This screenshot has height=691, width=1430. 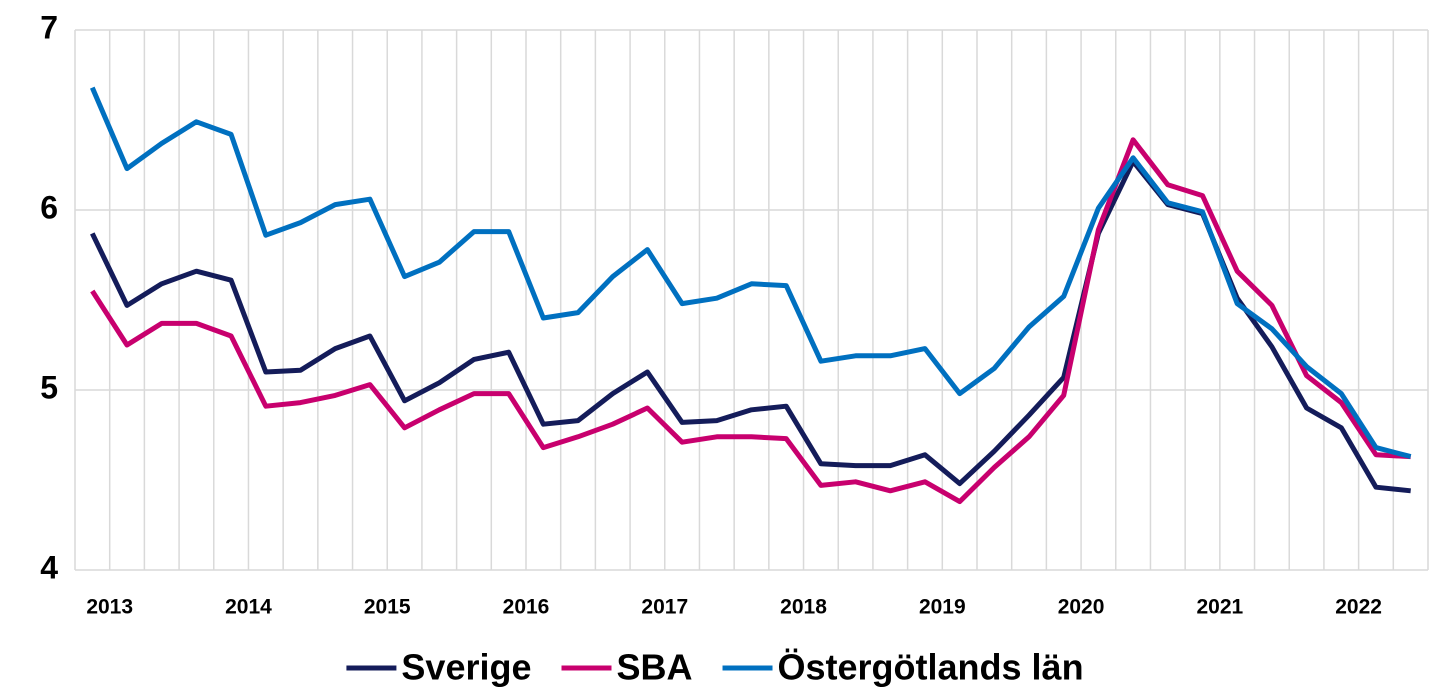 What do you see at coordinates (1358, 607) in the screenshot?
I see `x-tick-label: 2022` at bounding box center [1358, 607].